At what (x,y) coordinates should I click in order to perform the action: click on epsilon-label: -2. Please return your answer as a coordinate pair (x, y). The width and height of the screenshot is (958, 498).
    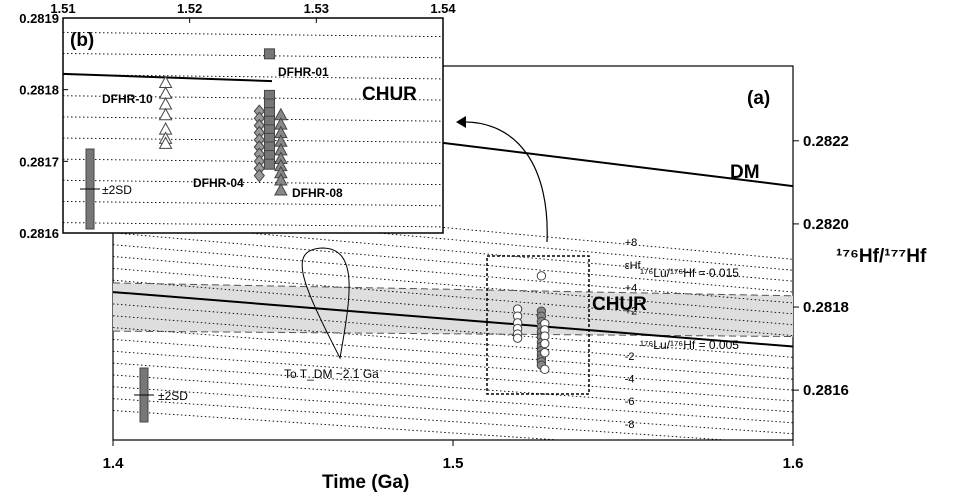
    Looking at the image, I should click on (630, 357).